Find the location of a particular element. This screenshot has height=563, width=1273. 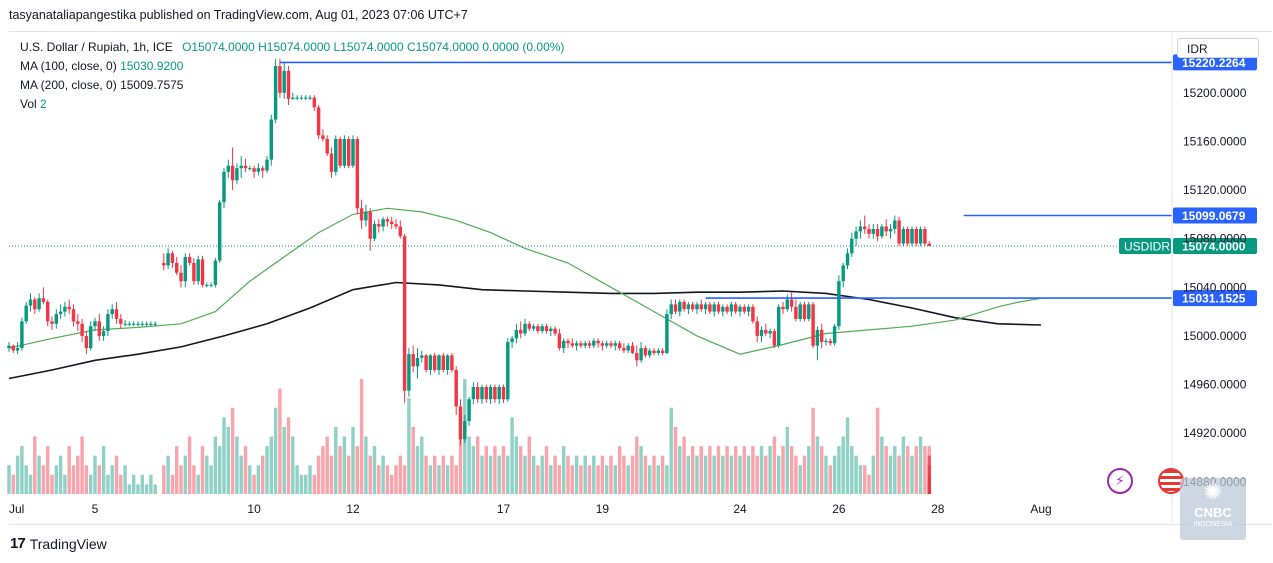

tradingview-logo-icon: 17 is located at coordinates (18, 543).